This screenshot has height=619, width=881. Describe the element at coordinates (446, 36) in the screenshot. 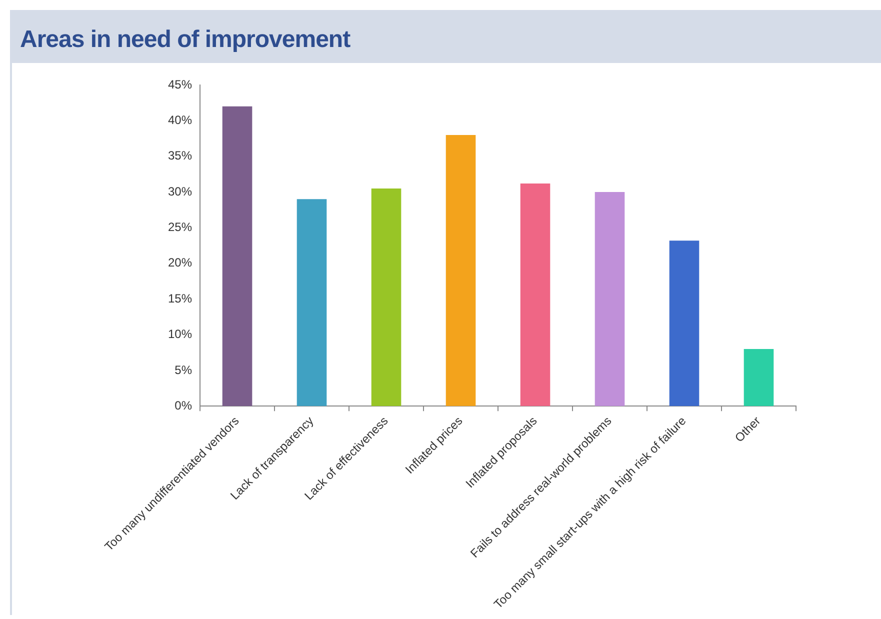

I see `chart-title: Areas in need of improvement` at that location.